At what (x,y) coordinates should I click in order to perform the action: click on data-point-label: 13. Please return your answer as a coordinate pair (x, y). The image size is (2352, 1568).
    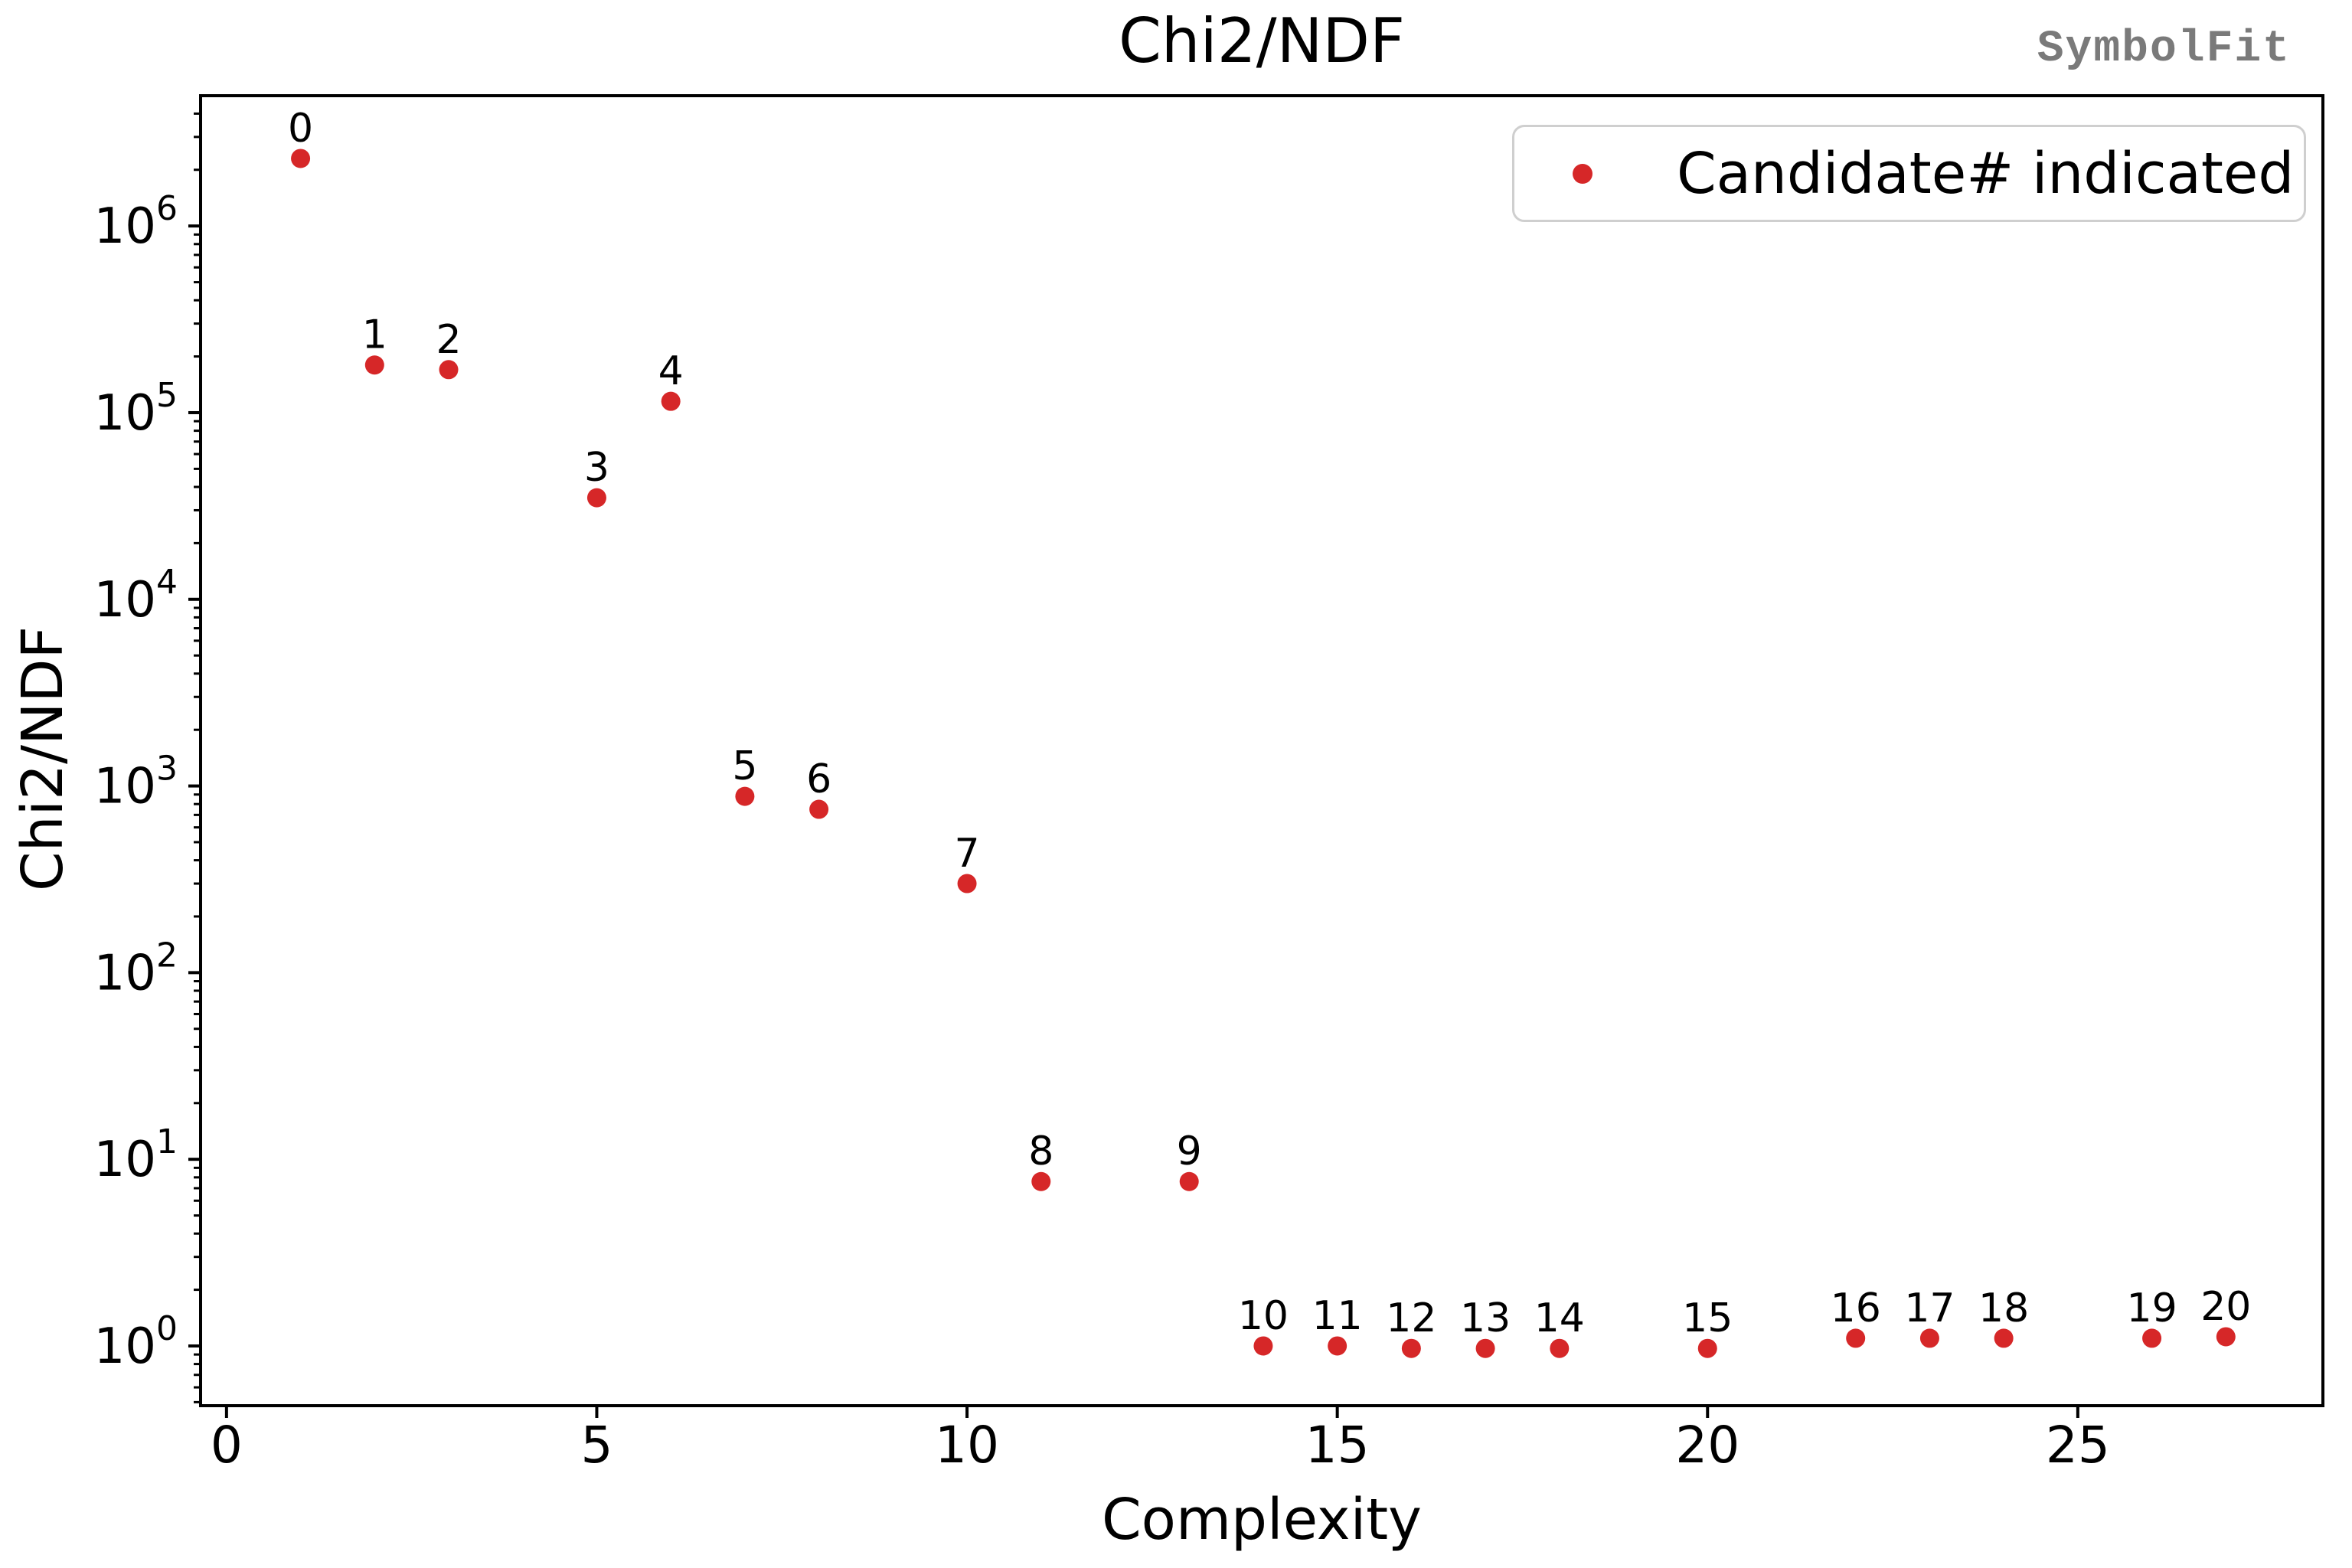
    Looking at the image, I should click on (1485, 1318).